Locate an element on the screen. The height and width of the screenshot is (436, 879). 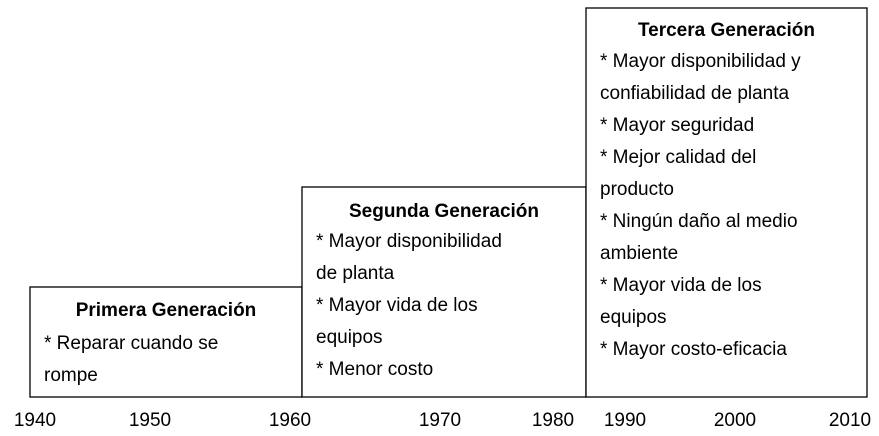
generation-item: * Mayor seguridad is located at coordinates (677, 125).